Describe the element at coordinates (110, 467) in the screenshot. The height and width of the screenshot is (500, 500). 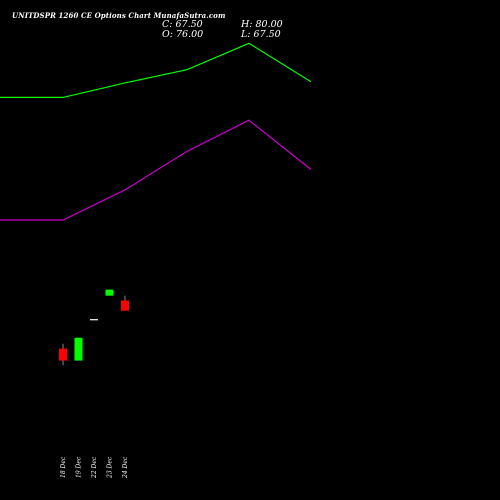
I see `x-tick-label: 23 Dec` at that location.